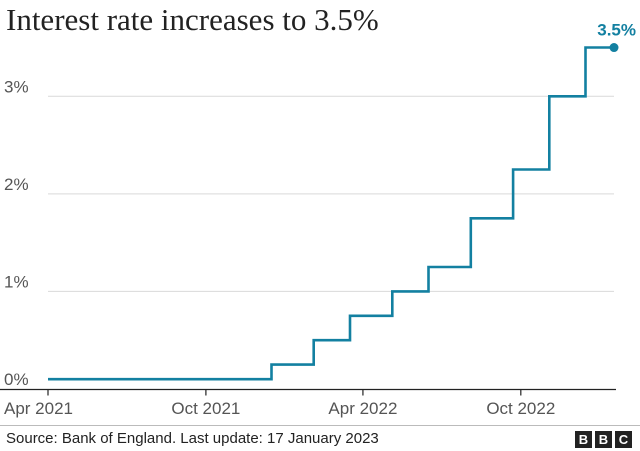 The width and height of the screenshot is (640, 451). What do you see at coordinates (362, 408) in the screenshot?
I see `x-tick-label-apr-2022: Apr 2022` at bounding box center [362, 408].